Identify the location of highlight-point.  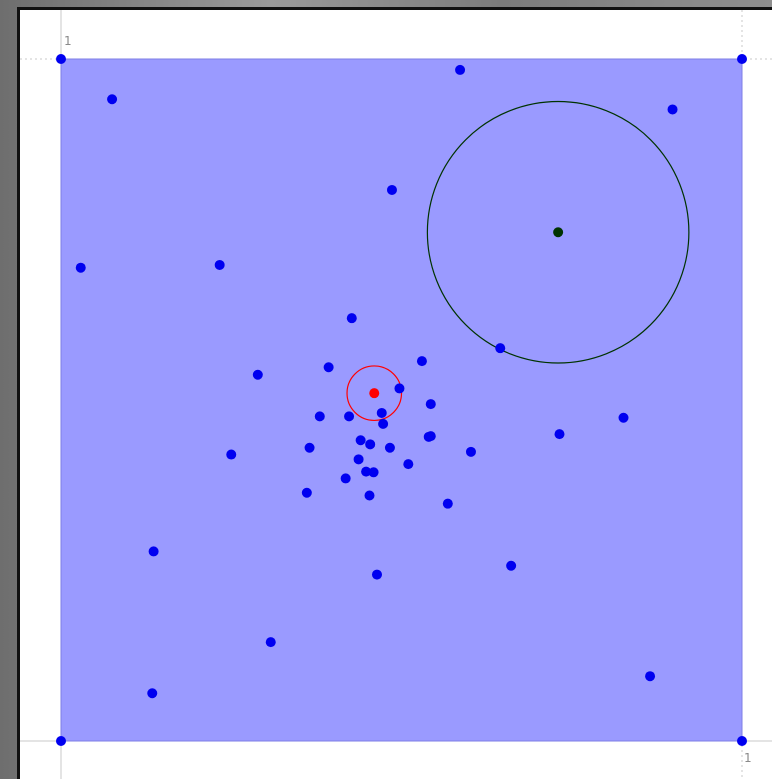
(374, 393).